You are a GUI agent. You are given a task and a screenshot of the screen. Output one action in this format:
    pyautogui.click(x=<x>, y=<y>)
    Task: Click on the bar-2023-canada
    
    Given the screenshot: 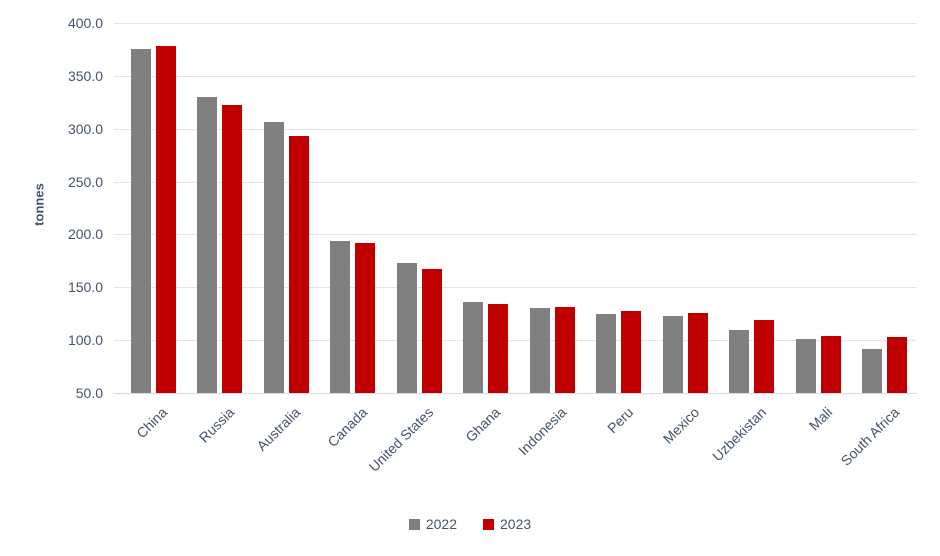 What is the action you would take?
    pyautogui.click(x=365, y=317)
    